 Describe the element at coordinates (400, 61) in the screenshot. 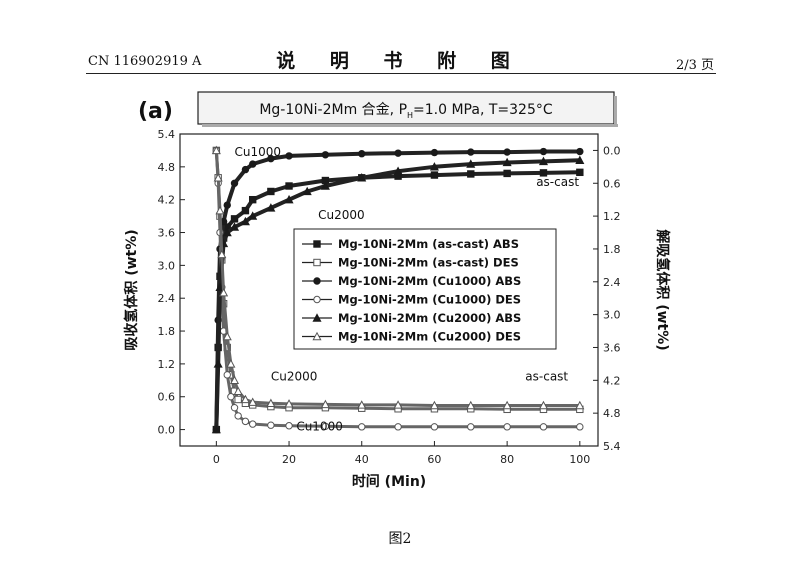

I see `page-title: 说 明 书 附 图` at that location.